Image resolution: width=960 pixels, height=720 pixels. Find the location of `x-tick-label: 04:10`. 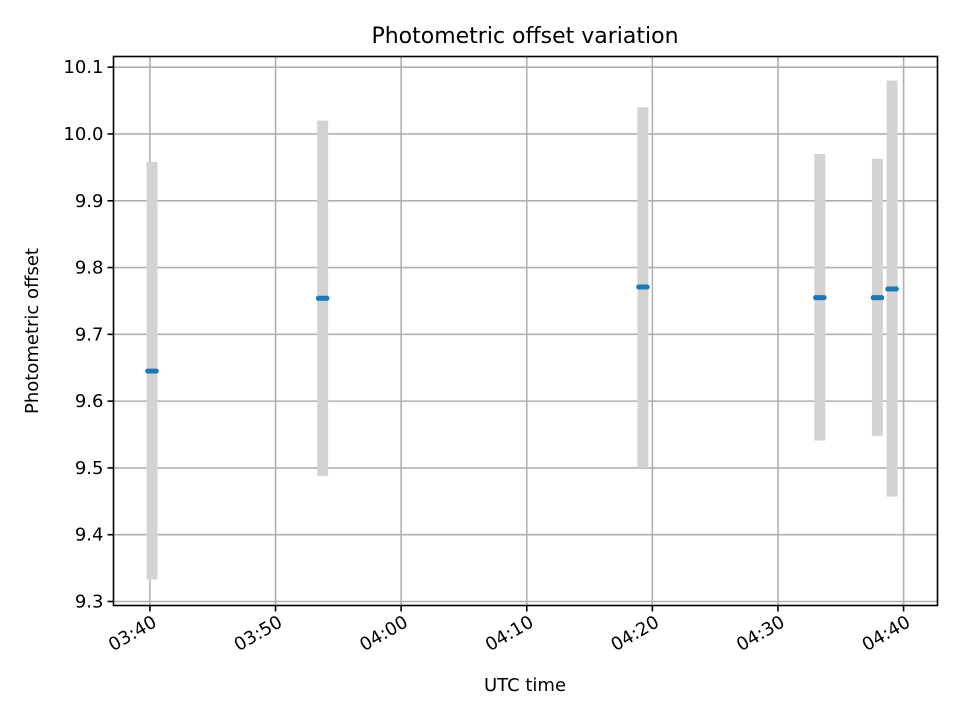

x-tick-label: 04:10 is located at coordinates (509, 634).